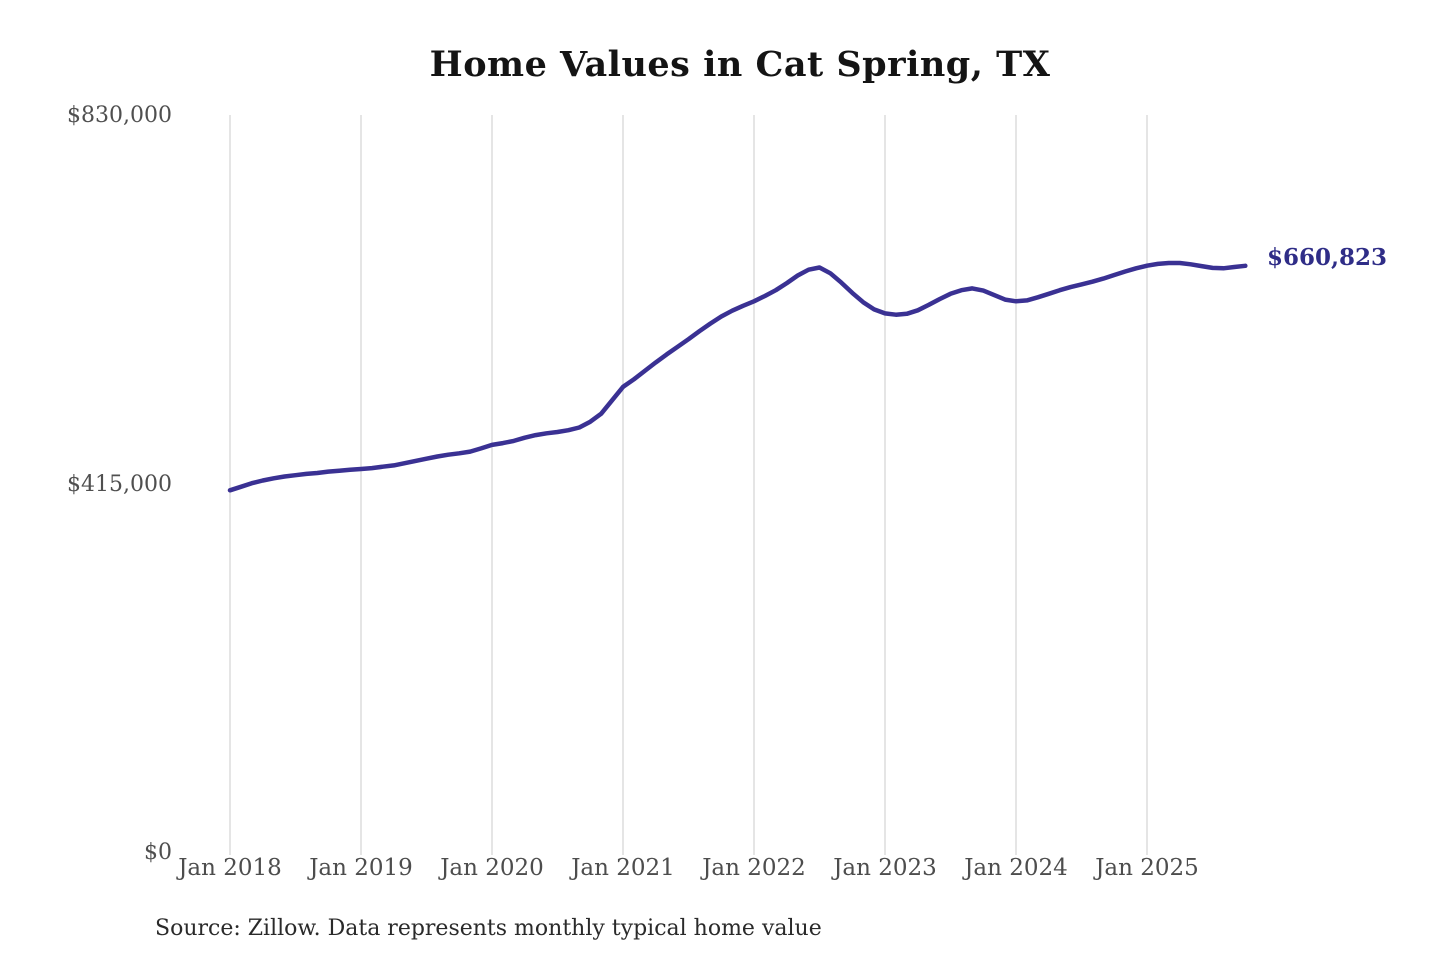  I want to click on x-axis-tick-label: Jan 2025, so click(1147, 868).